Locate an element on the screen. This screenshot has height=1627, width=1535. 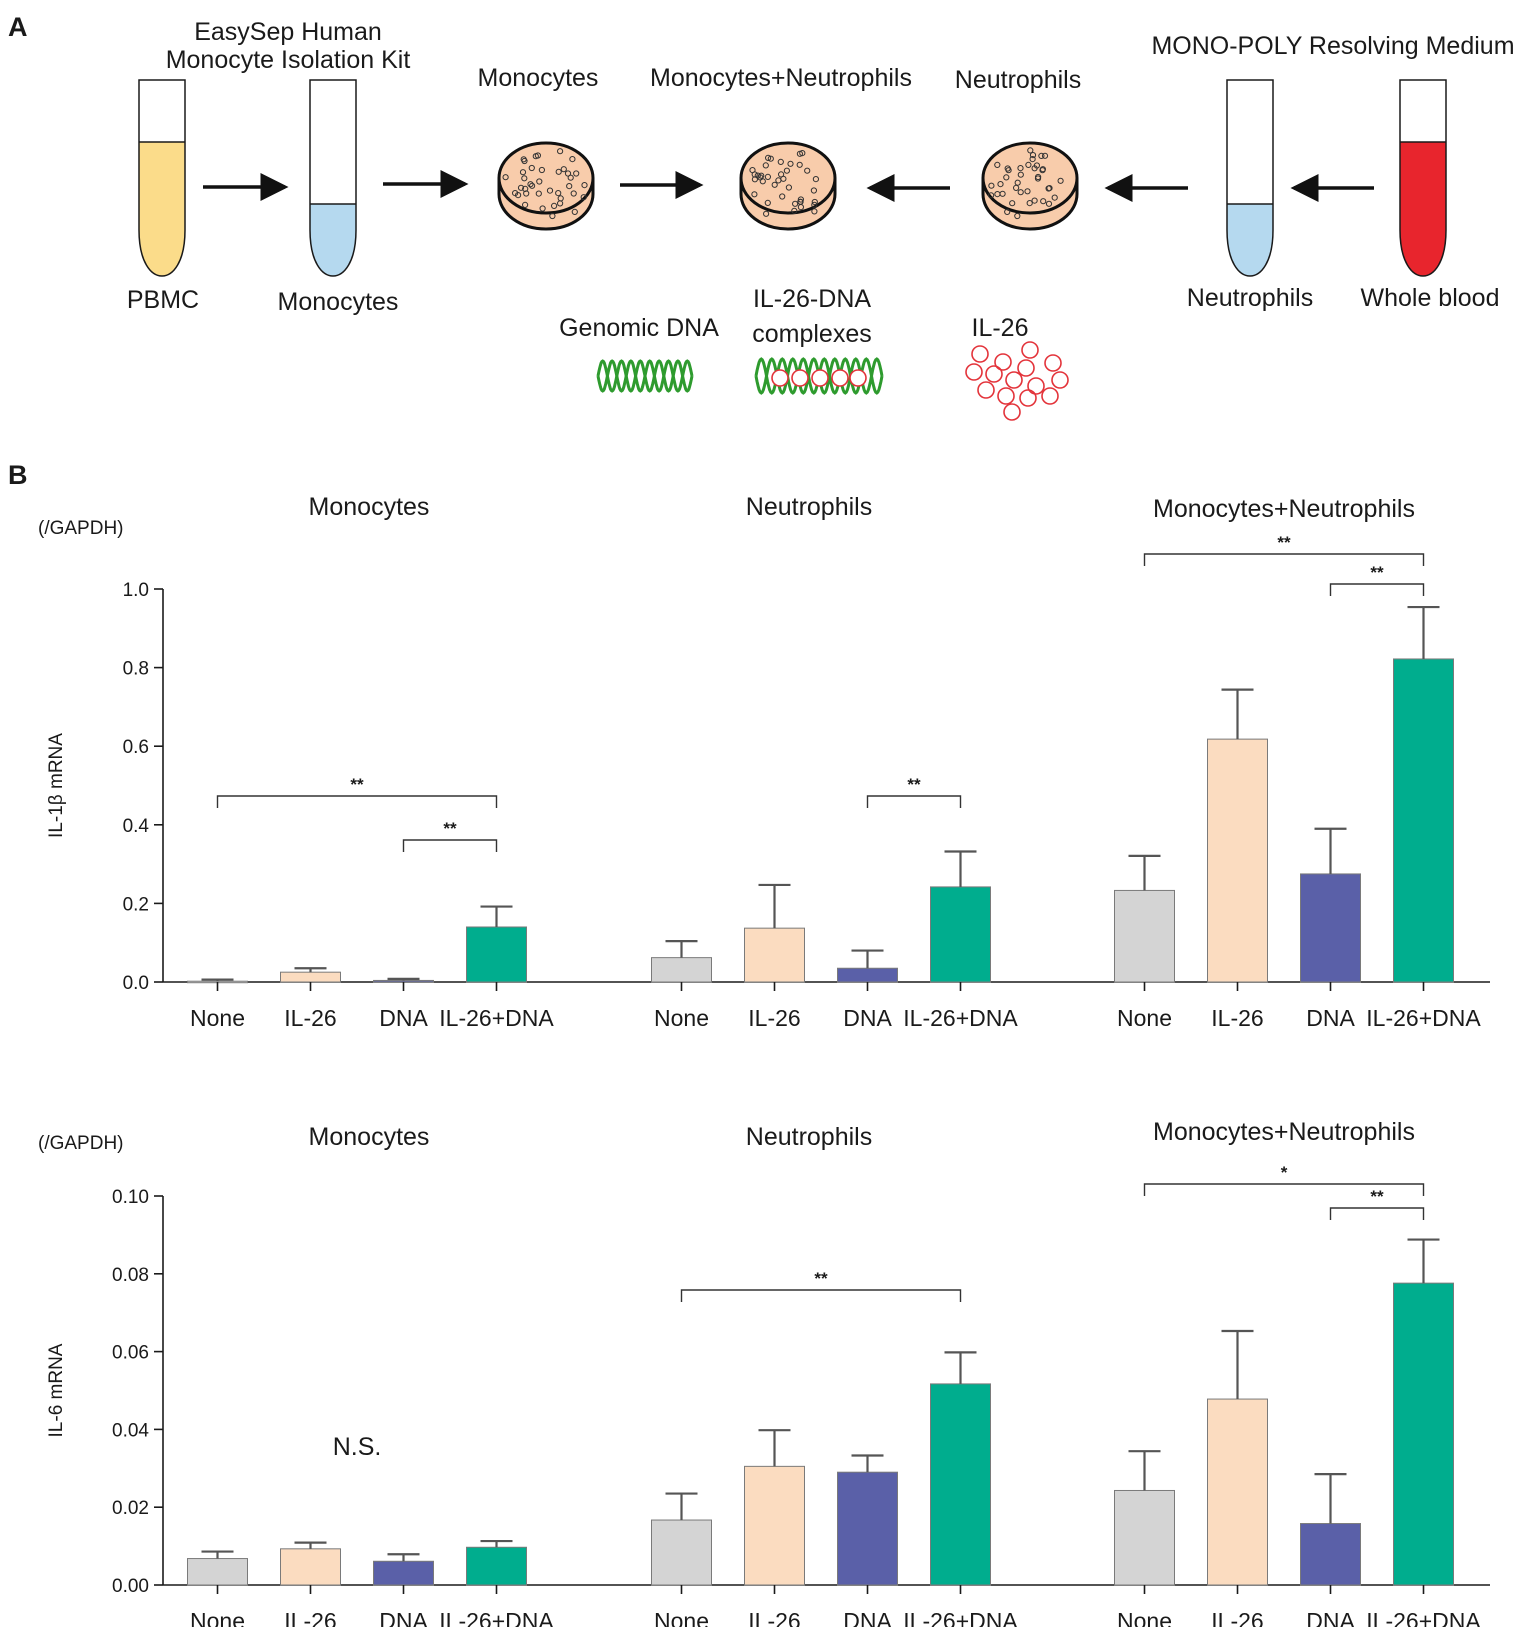
group-title: Monocytes is located at coordinates (369, 507).